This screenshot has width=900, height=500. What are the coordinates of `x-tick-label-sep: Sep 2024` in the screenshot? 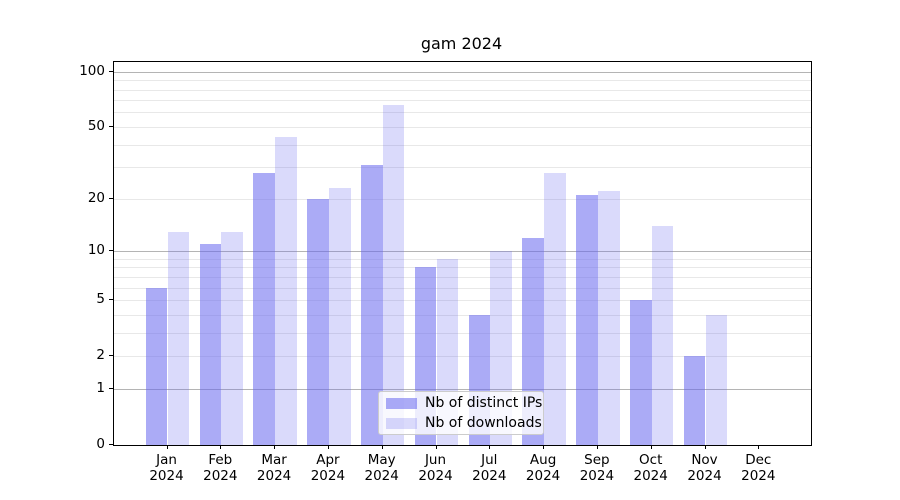 It's located at (597, 468).